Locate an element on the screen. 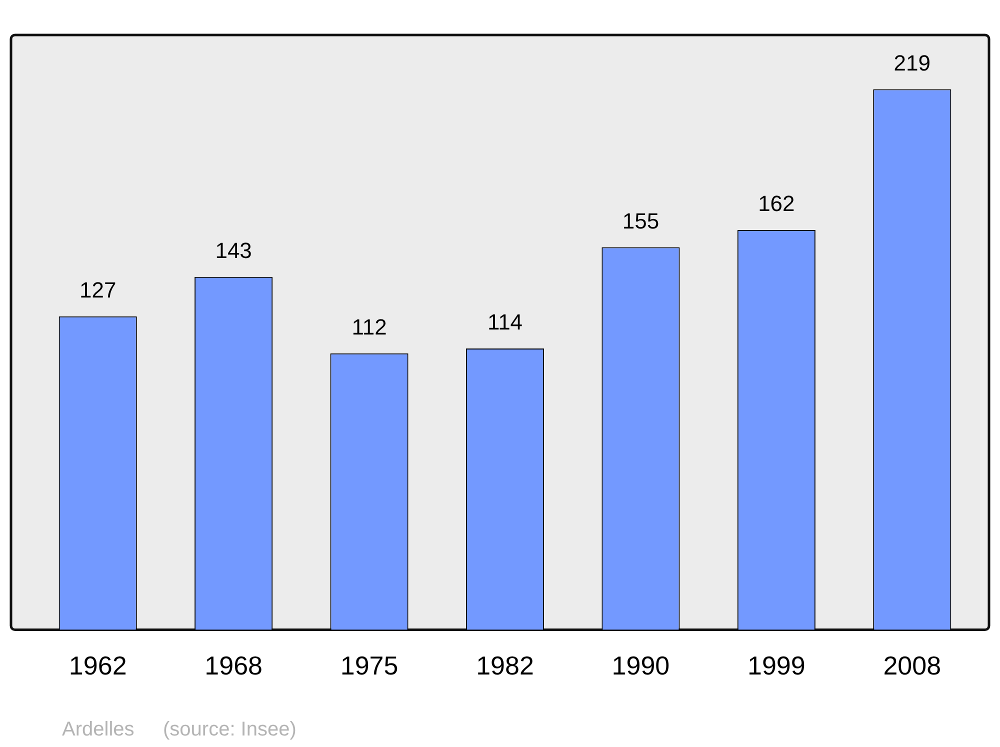 The width and height of the screenshot is (1000, 747). x-tick-label: 1975 is located at coordinates (369, 665).